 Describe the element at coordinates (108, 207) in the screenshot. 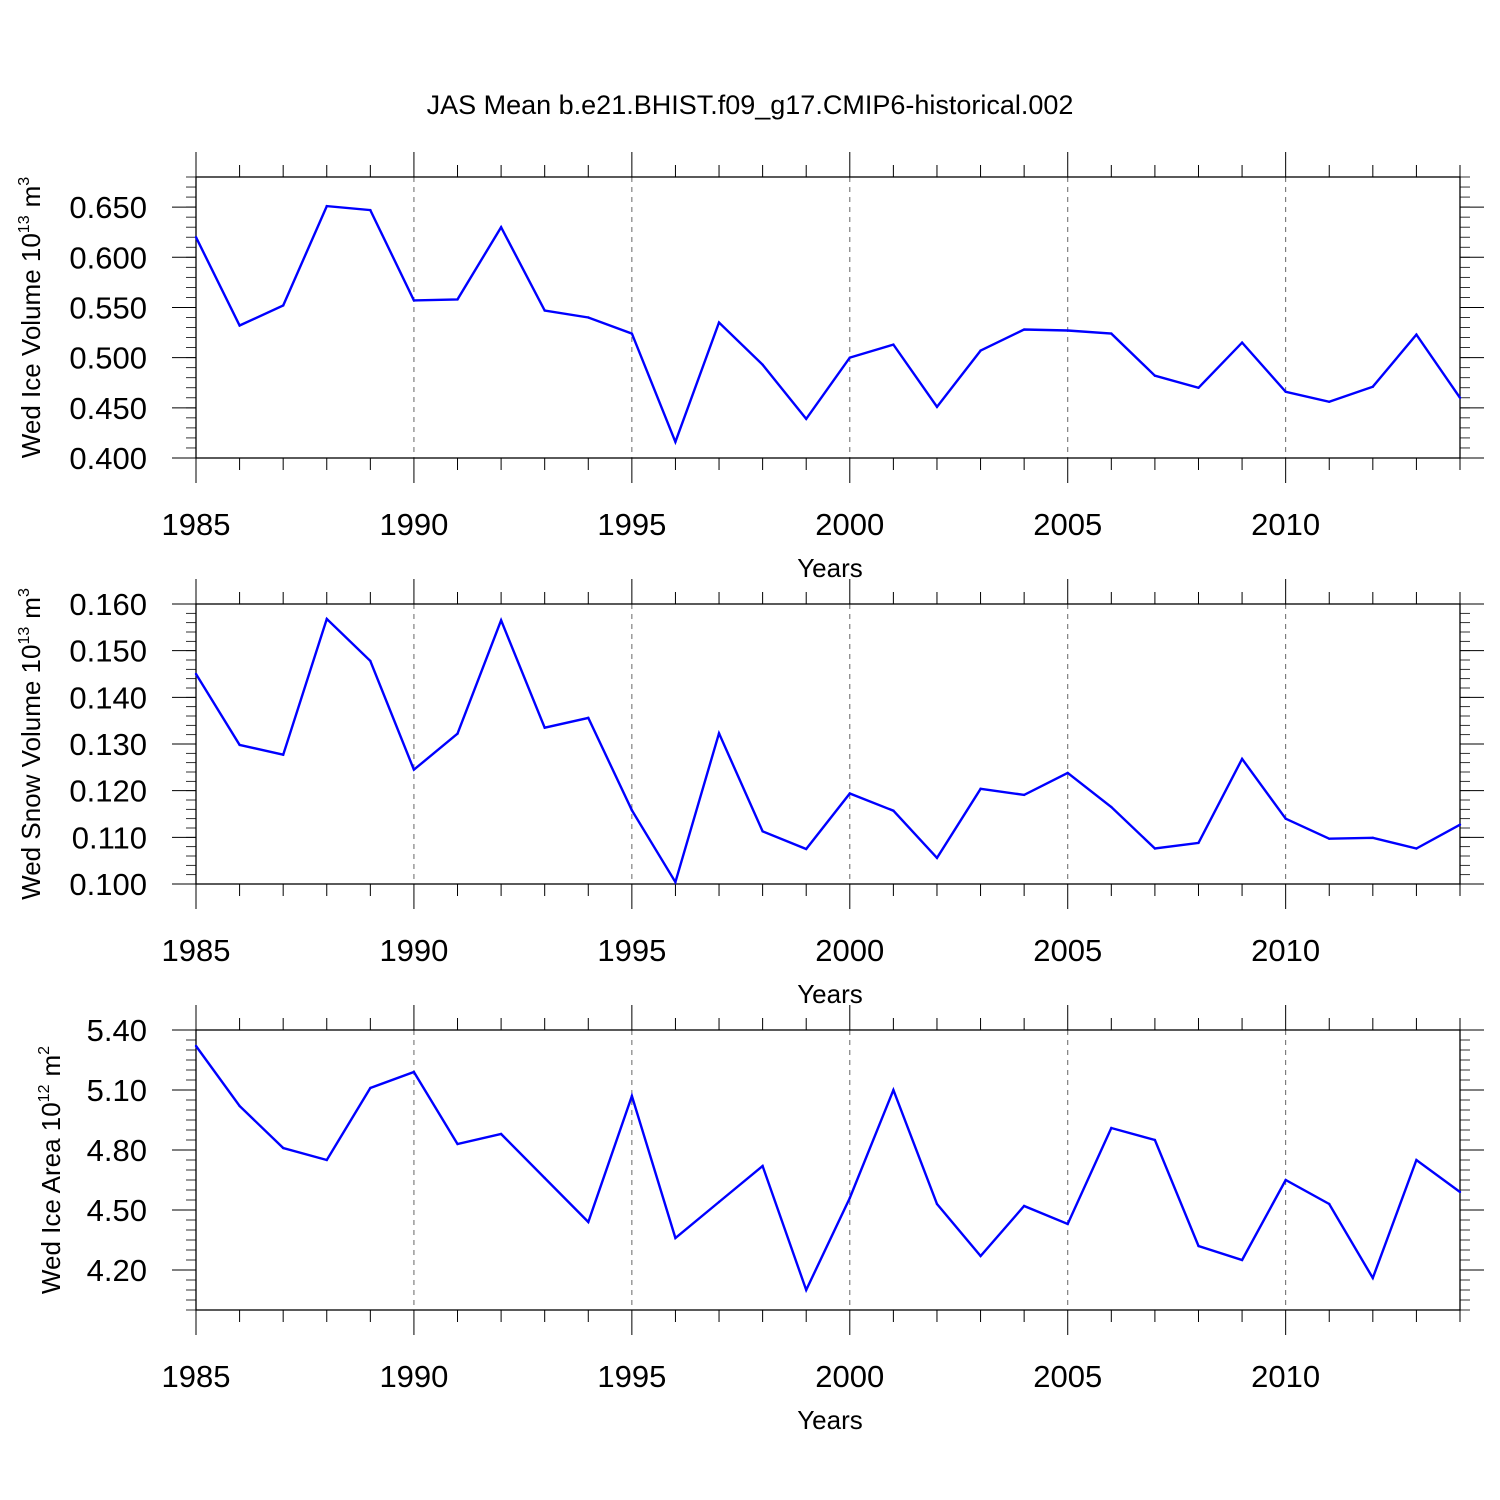

I see `y-tick-label: 0.650` at that location.